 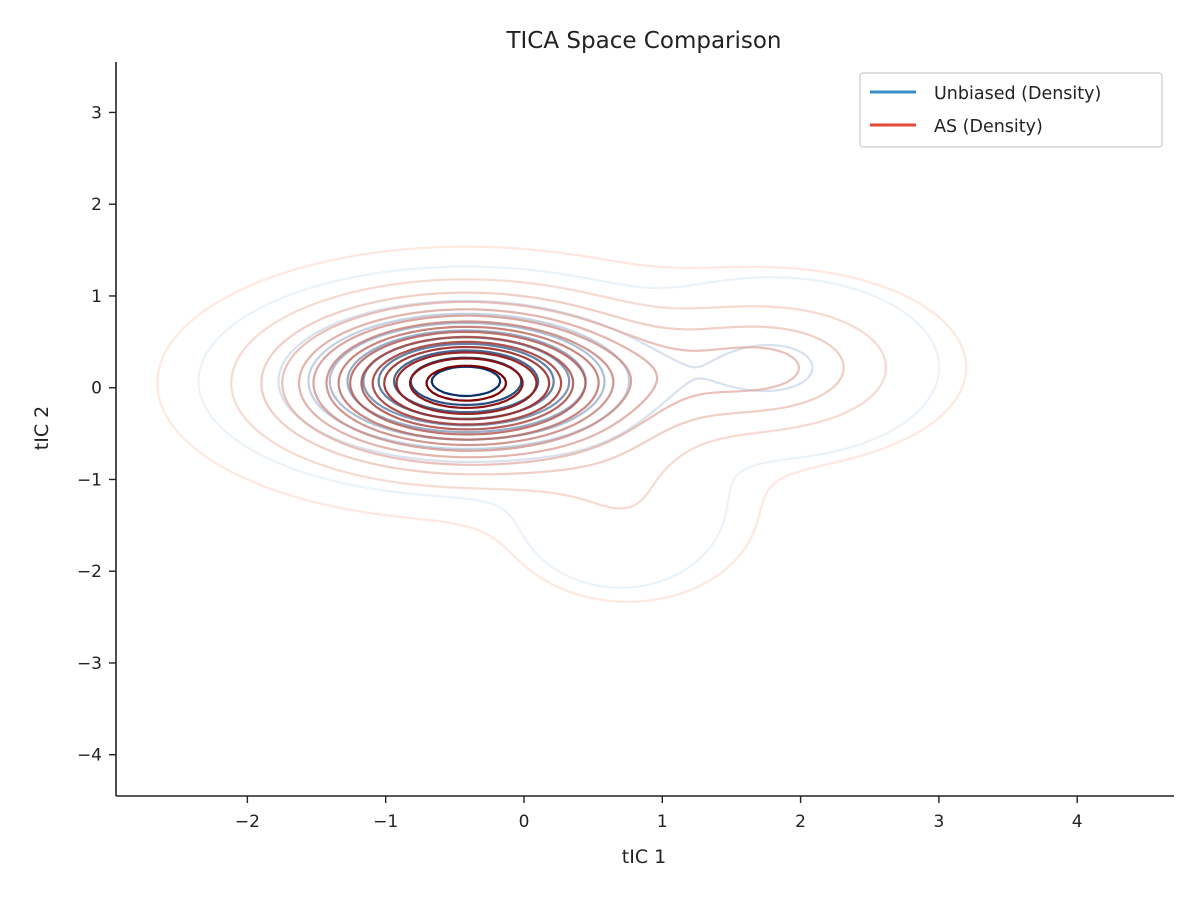 I want to click on chart-title: TICA Space Comparison, so click(x=643, y=41).